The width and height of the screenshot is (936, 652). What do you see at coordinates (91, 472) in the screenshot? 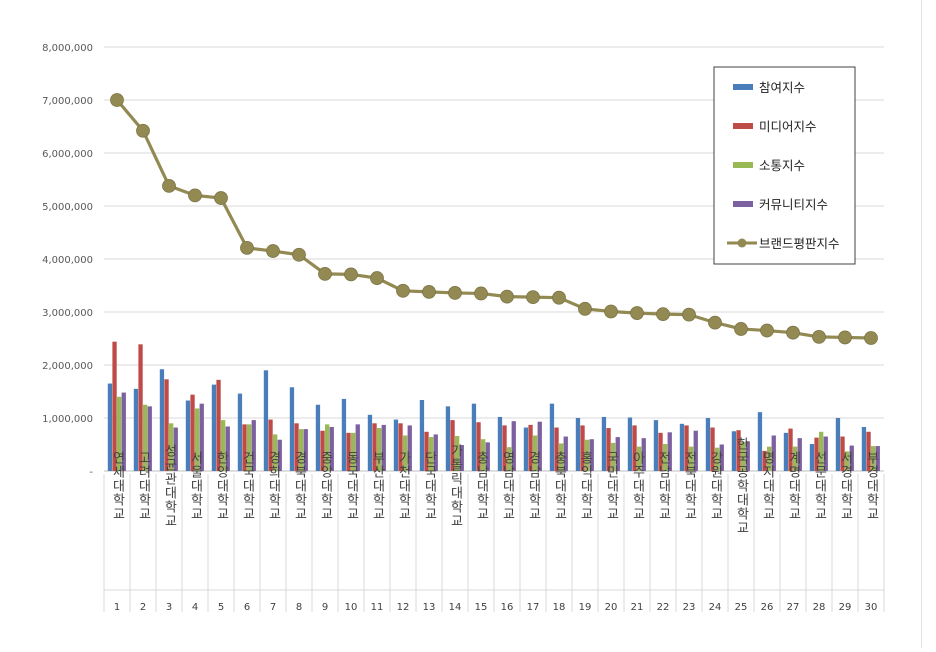
I see `y-tick-label: -` at bounding box center [91, 472].